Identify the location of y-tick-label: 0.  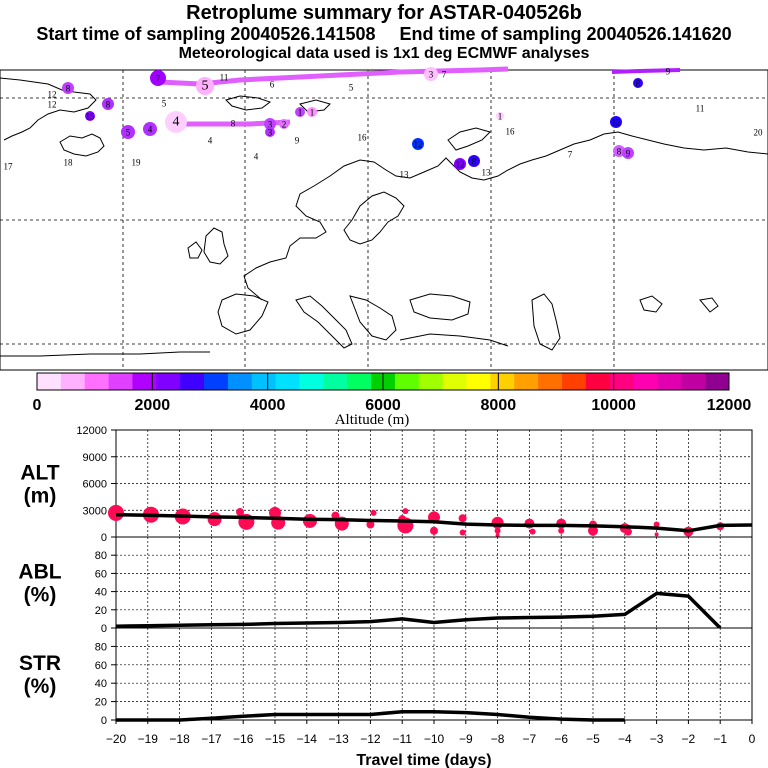
(104, 538).